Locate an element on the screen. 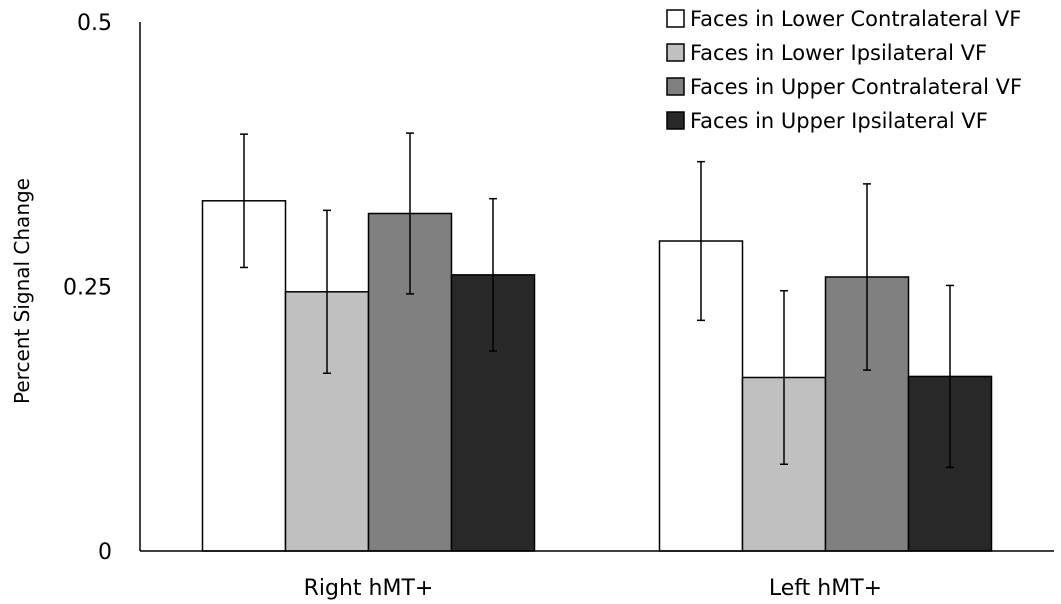 The image size is (1061, 604). legend-label: Faces in Lower Ipsilateral VF is located at coordinates (838, 53).